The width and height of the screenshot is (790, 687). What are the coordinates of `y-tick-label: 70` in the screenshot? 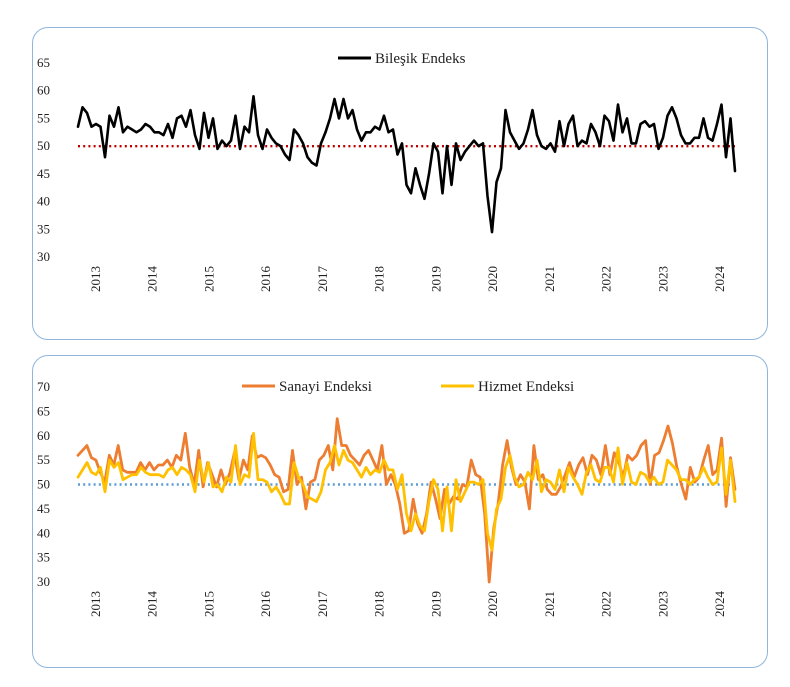 It's located at (43, 386).